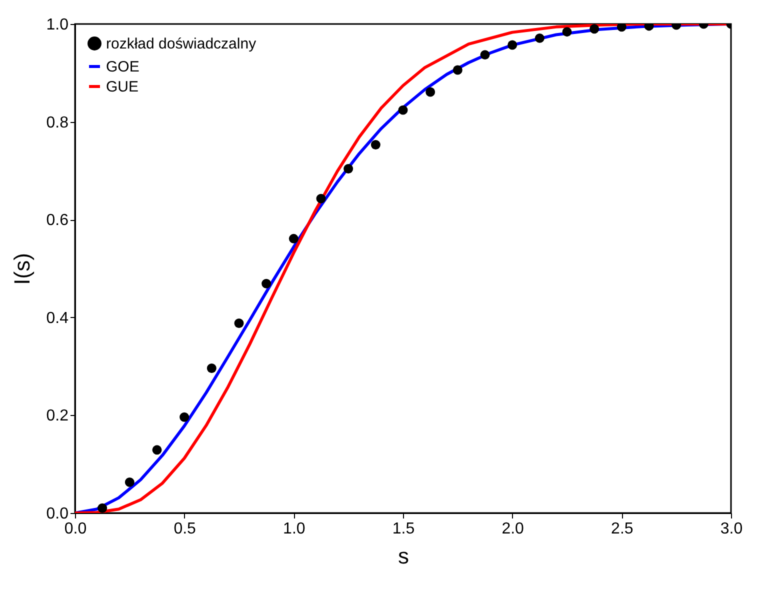 The image size is (771, 591). I want to click on x-tick-label: 2.0, so click(513, 529).